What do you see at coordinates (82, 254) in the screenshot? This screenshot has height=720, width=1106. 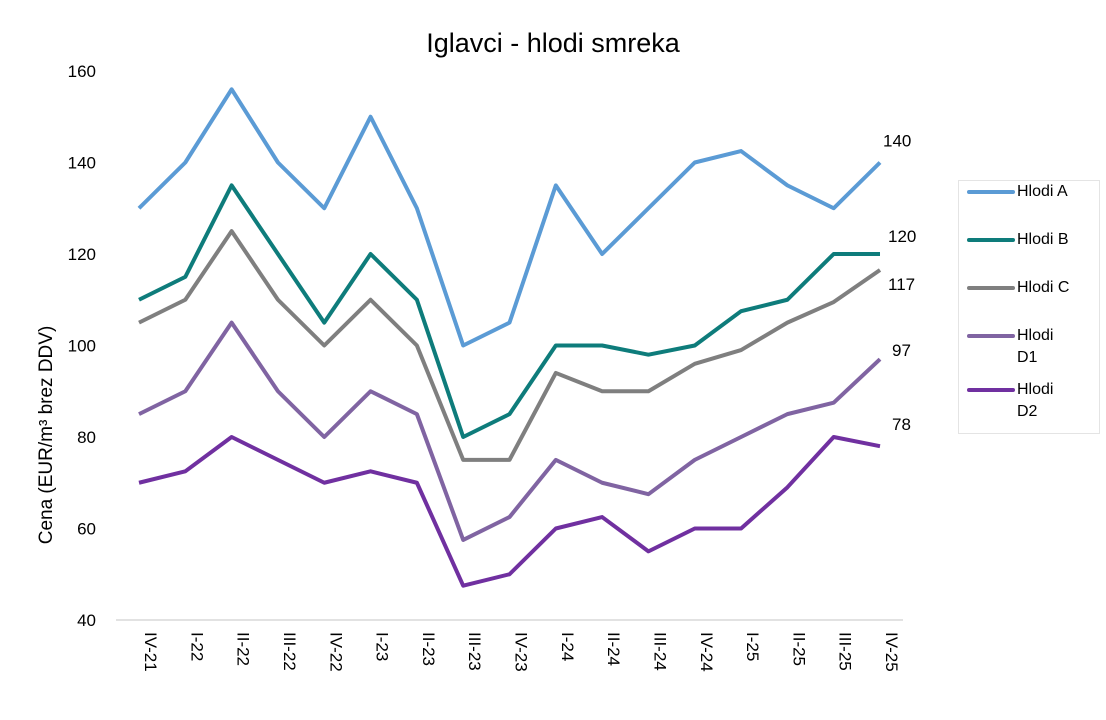 I see `y-tick-label: 120` at bounding box center [82, 254].